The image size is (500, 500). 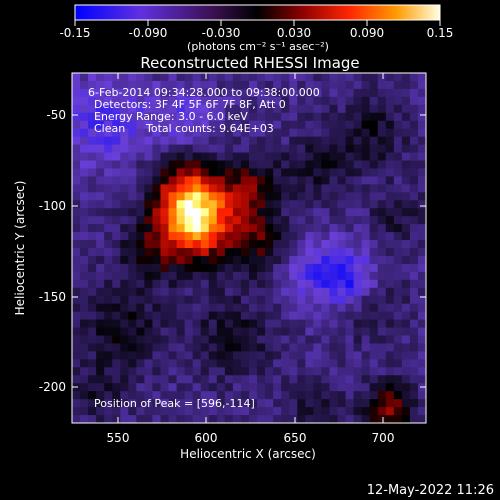 What do you see at coordinates (20, 248) in the screenshot?
I see `y-axis-title: Heliocentric Y (arcsec)` at bounding box center [20, 248].